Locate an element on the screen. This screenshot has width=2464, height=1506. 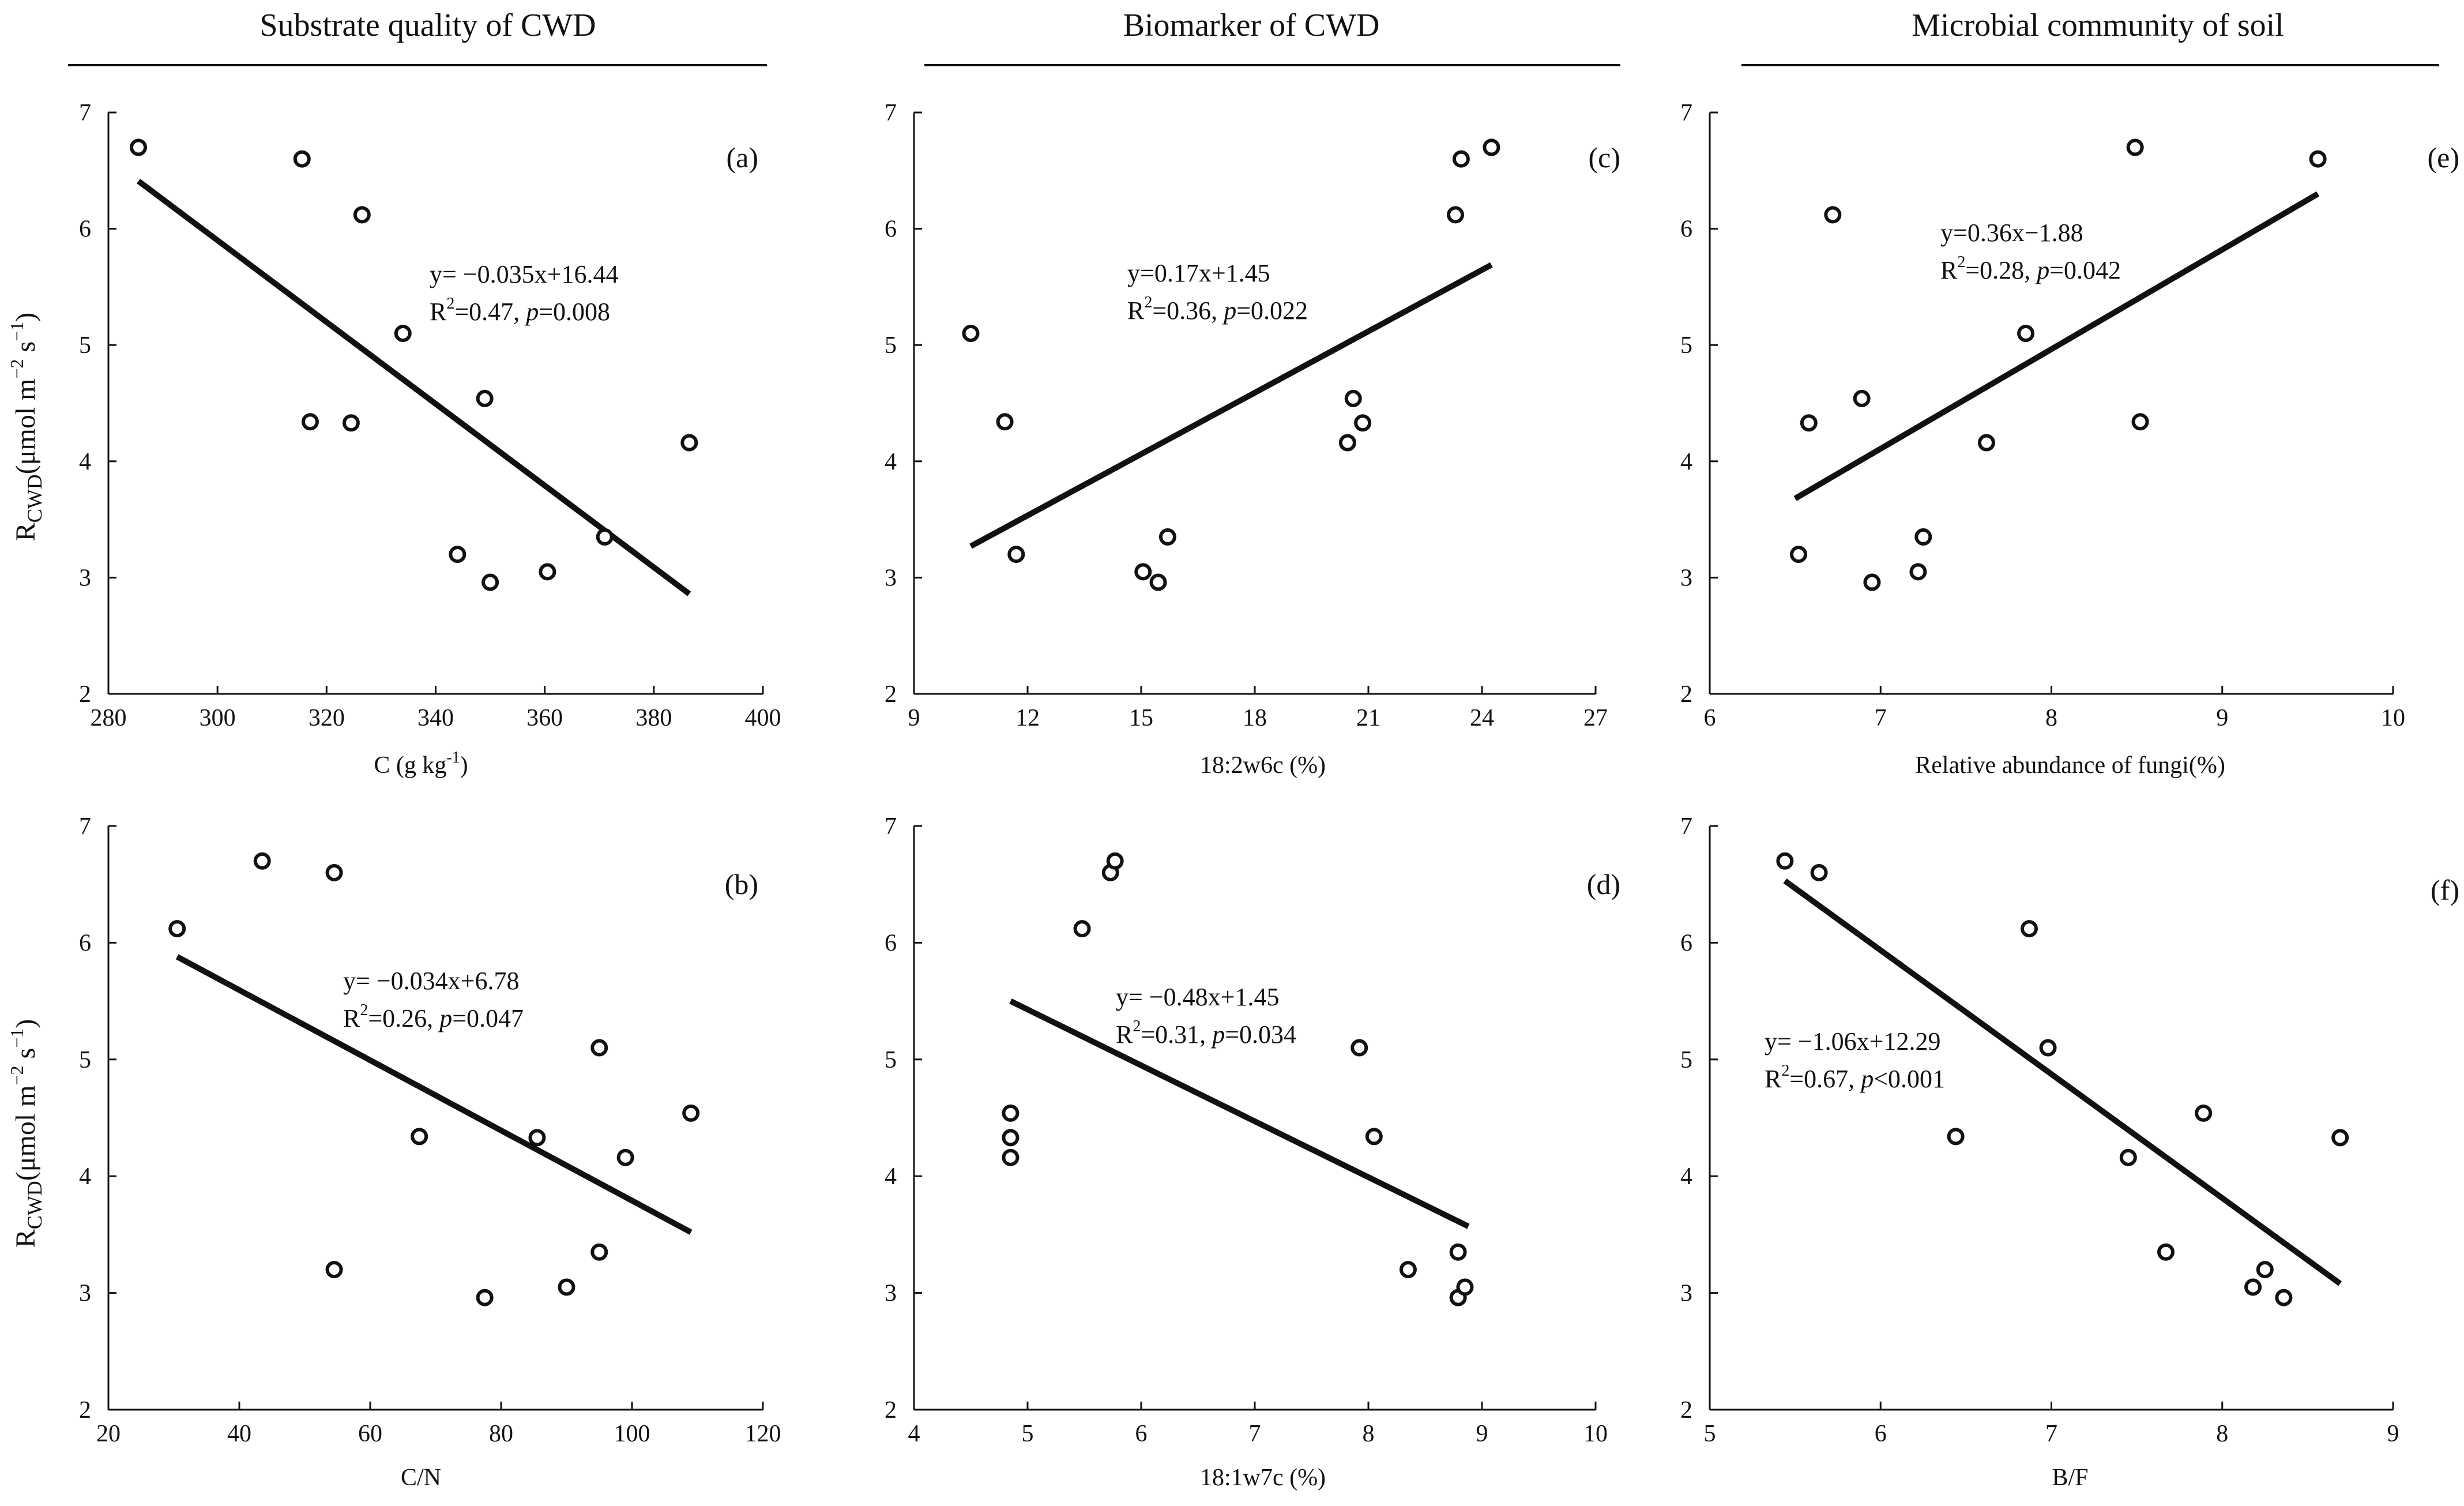
x-tick-label-d: 9 is located at coordinates (1482, 1434).